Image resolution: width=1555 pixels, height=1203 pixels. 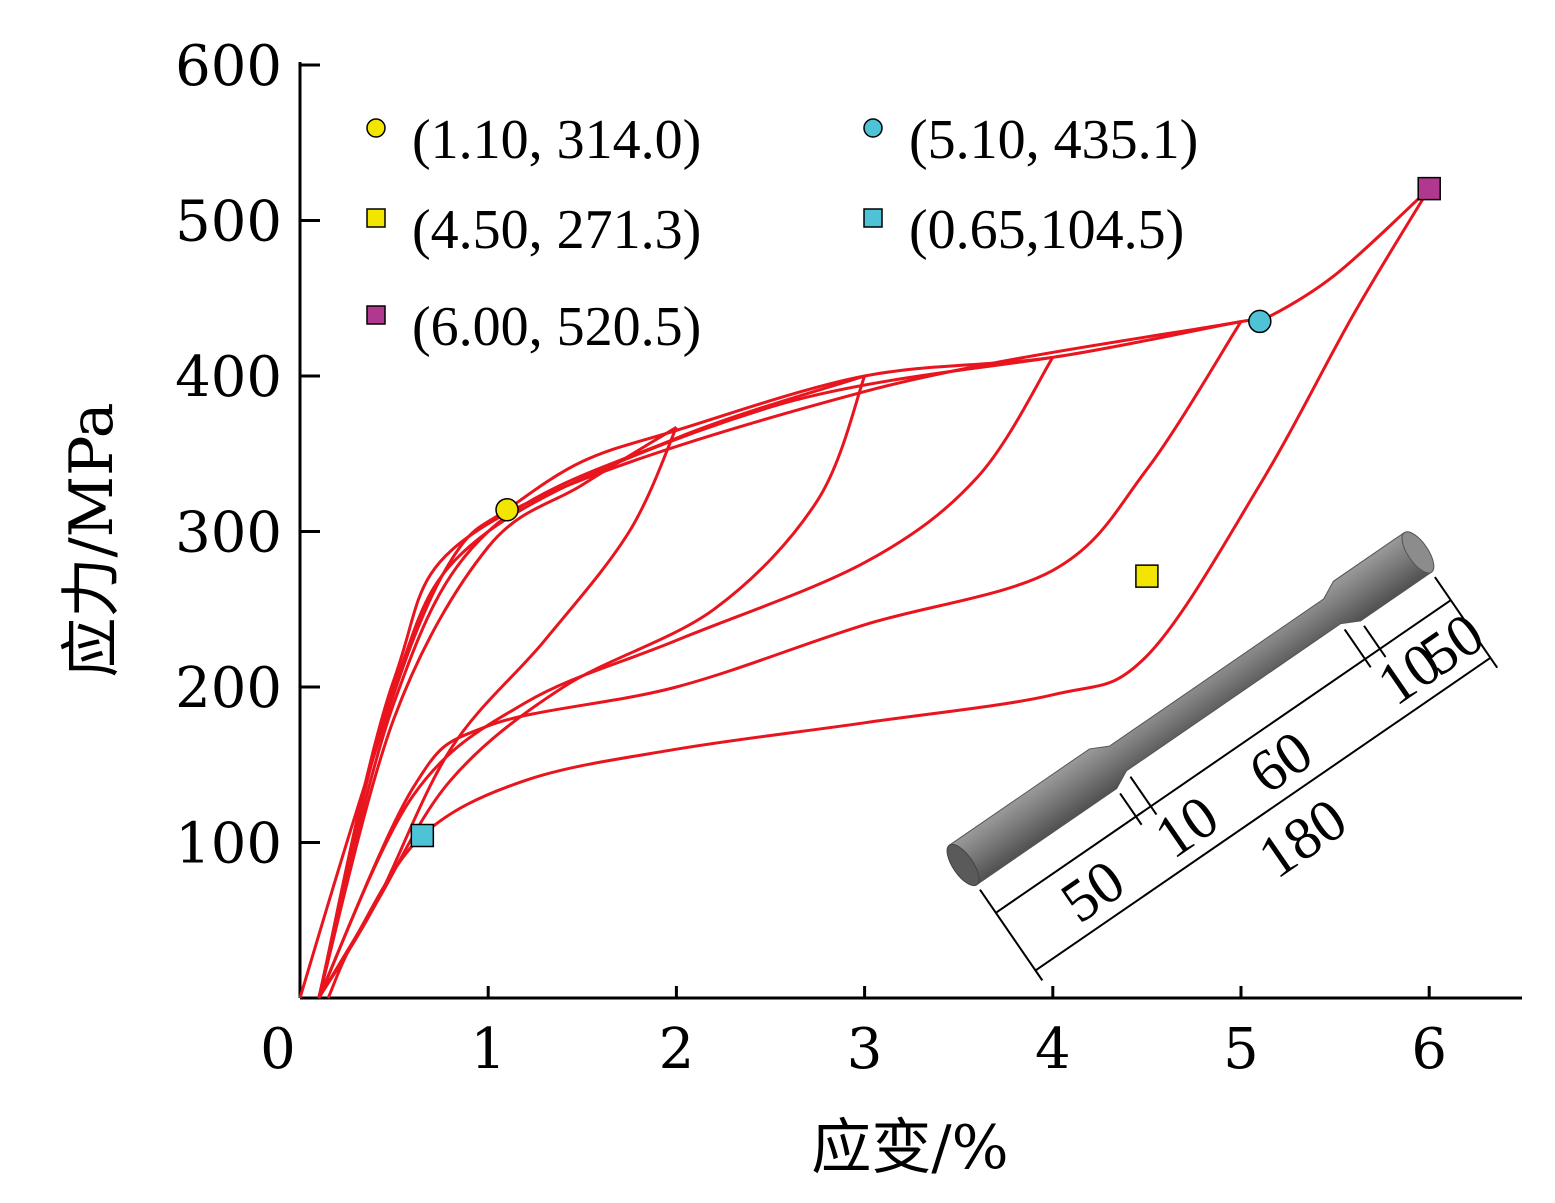 I want to click on dim-label-total: 180, so click(x=1303, y=837).